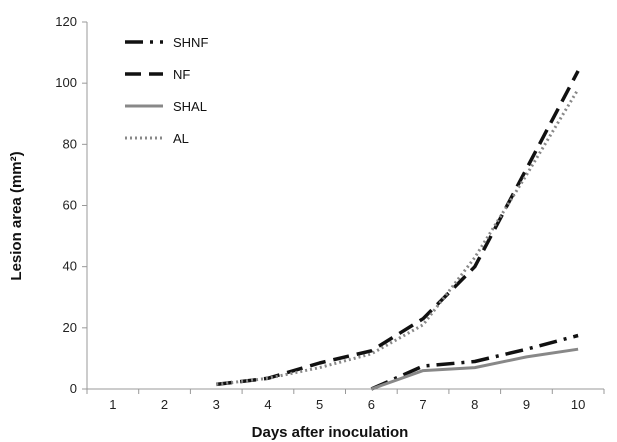 The height and width of the screenshot is (442, 617). Describe the element at coordinates (166, 90) in the screenshot. I see `legend: SHNF NF SHAL AL` at that location.